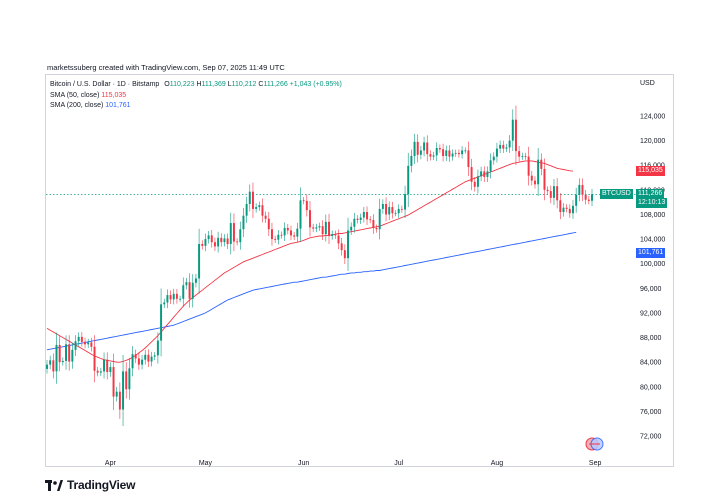 The width and height of the screenshot is (720, 499). Describe the element at coordinates (244, 84) in the screenshot. I see `legend-low: 110,212` at that location.